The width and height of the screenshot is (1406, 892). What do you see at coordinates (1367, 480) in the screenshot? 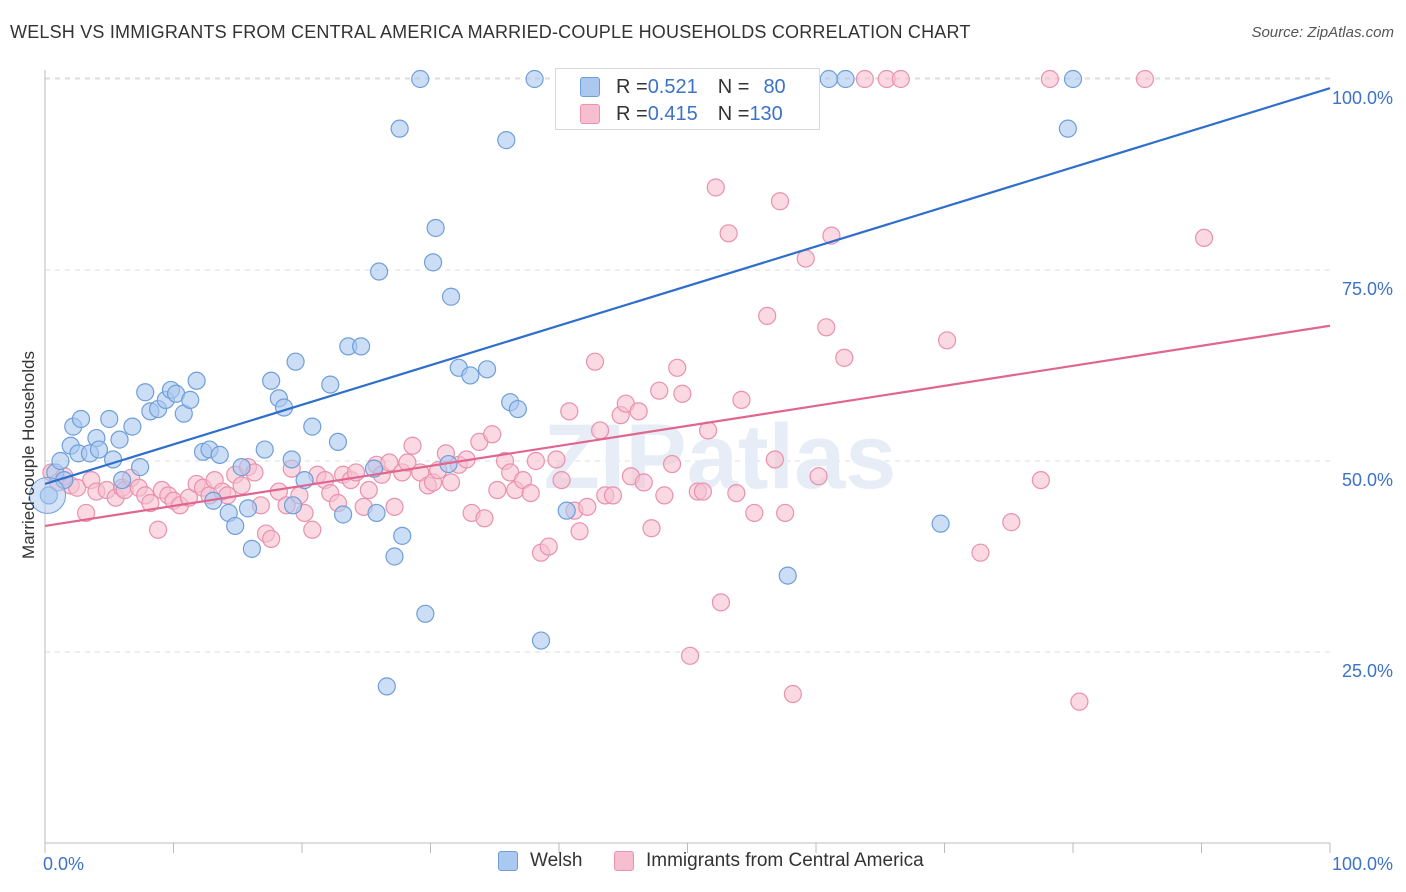
I see `y-tick-label: 50.0%` at bounding box center [1367, 480].